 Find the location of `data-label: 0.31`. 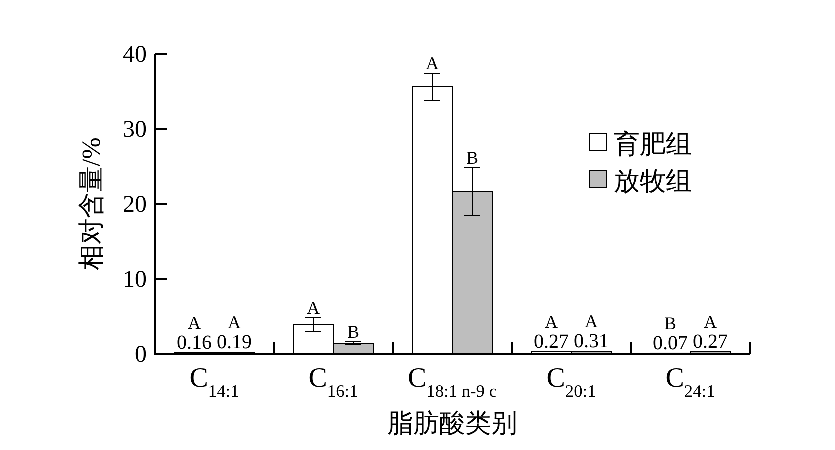

data-label: 0.31 is located at coordinates (591, 341).